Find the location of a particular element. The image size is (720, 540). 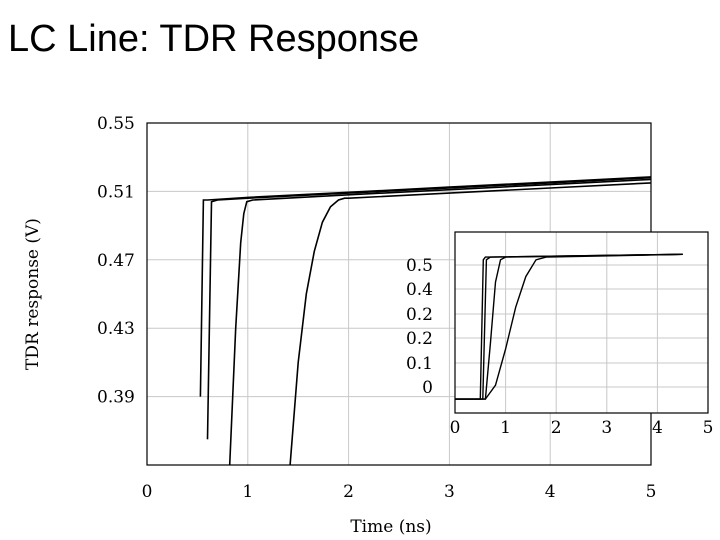

x-axis-label: Time (ns) is located at coordinates (390, 527).